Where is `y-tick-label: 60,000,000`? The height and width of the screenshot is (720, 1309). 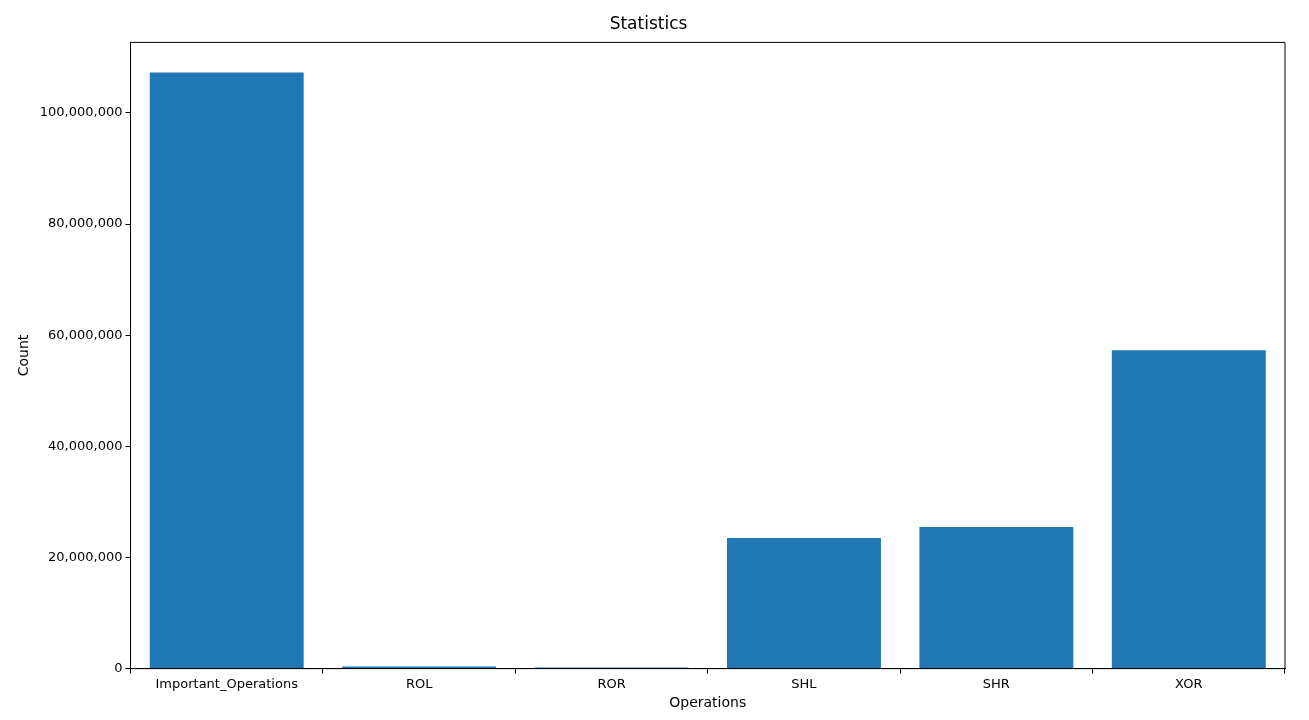 y-tick-label: 60,000,000 is located at coordinates (85, 334).